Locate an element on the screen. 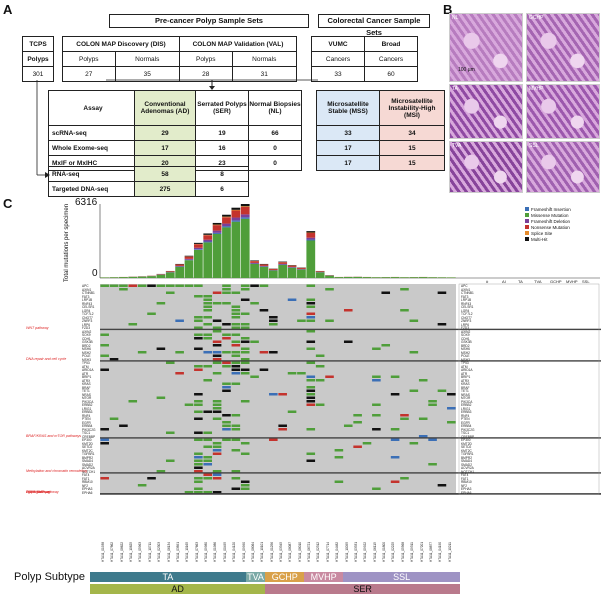  gene-label: GSK3B is located at coordinates (87, 342).